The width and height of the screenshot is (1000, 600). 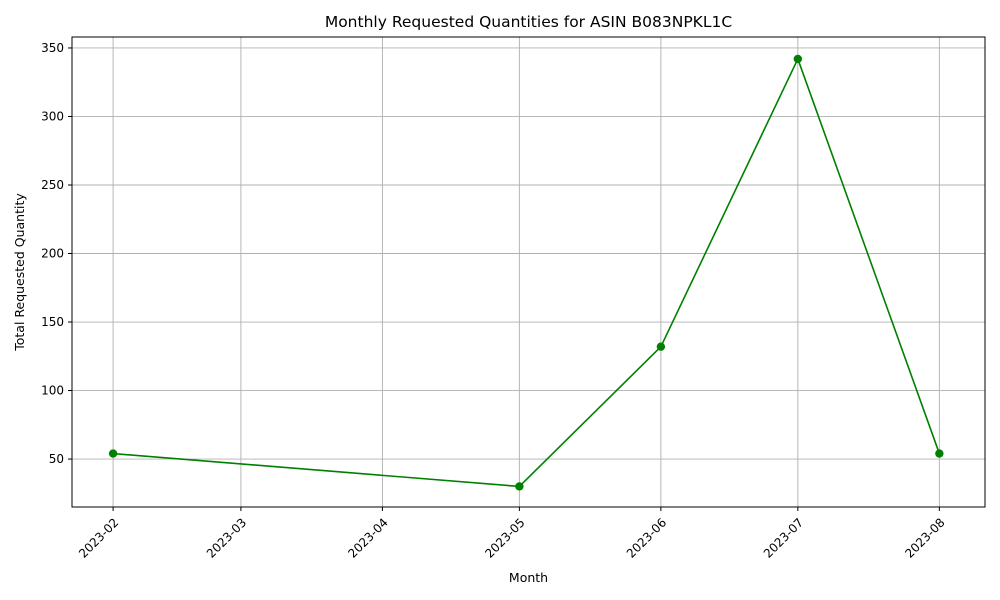 I want to click on y-axis-label: Total Requested Quantity, so click(x=19, y=272).